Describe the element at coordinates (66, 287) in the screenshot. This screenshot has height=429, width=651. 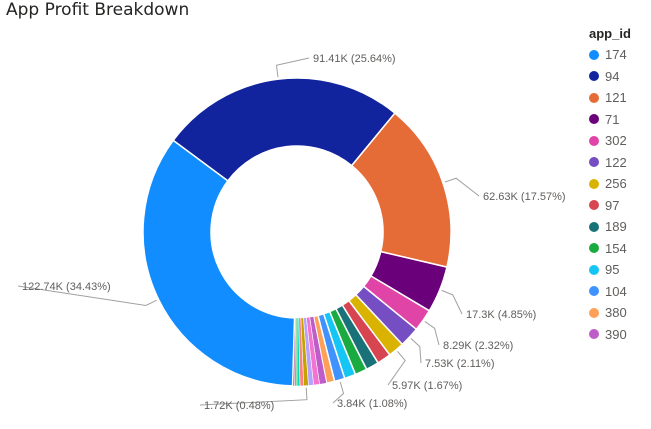
I see `data-label-174: 122.74K (34.43%)` at that location.